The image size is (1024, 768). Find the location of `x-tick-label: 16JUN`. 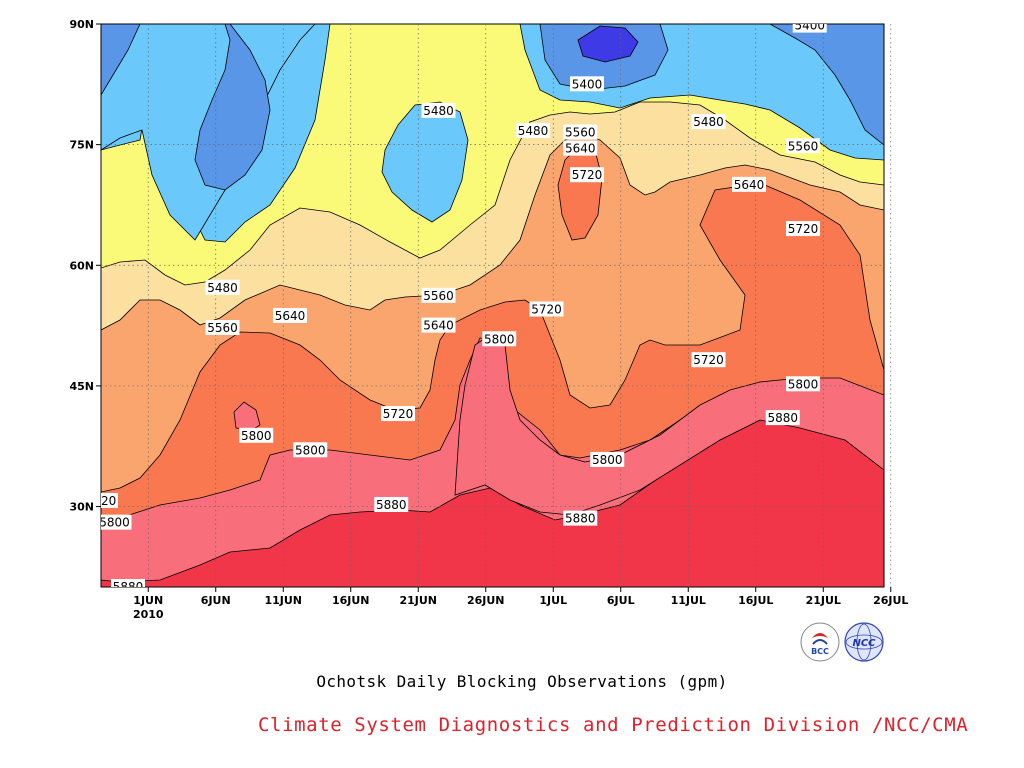

x-tick-label: 16JUN is located at coordinates (351, 600).